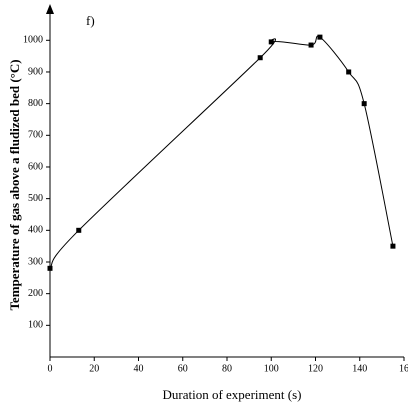 The image size is (408, 410). Describe the element at coordinates (359, 368) in the screenshot. I see `x-tick-label: 140` at that location.